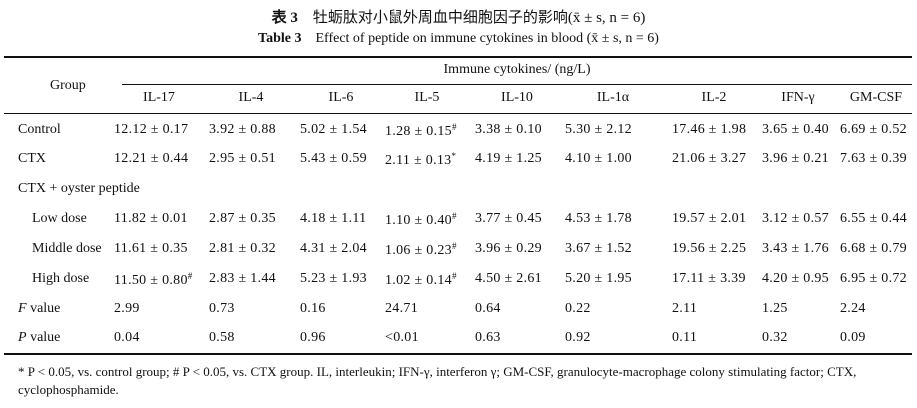  Describe the element at coordinates (775, 337) in the screenshot. I see `table-cell: 0.32` at that location.